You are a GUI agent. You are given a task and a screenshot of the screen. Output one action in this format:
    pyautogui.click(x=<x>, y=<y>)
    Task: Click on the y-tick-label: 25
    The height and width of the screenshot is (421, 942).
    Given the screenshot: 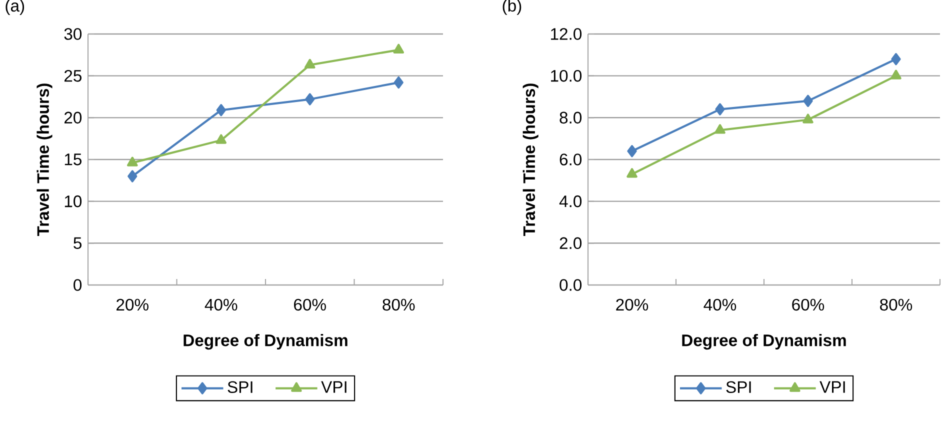 What is the action you would take?
    pyautogui.click(x=73, y=76)
    